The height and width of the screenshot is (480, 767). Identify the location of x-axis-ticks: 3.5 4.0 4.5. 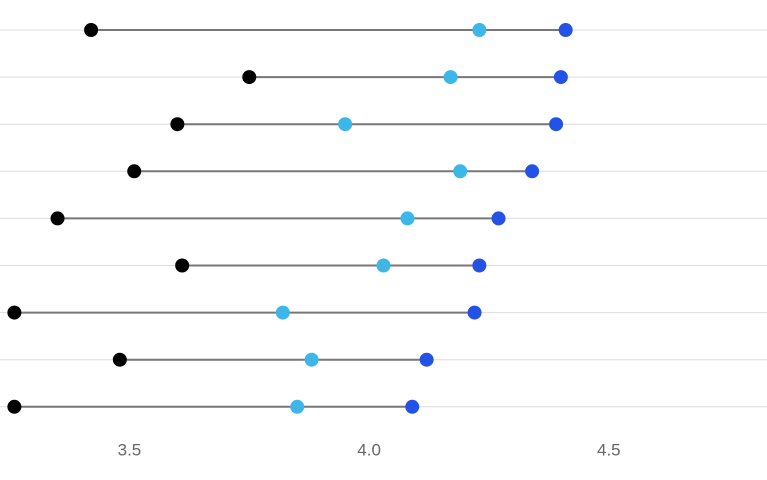
(369, 449).